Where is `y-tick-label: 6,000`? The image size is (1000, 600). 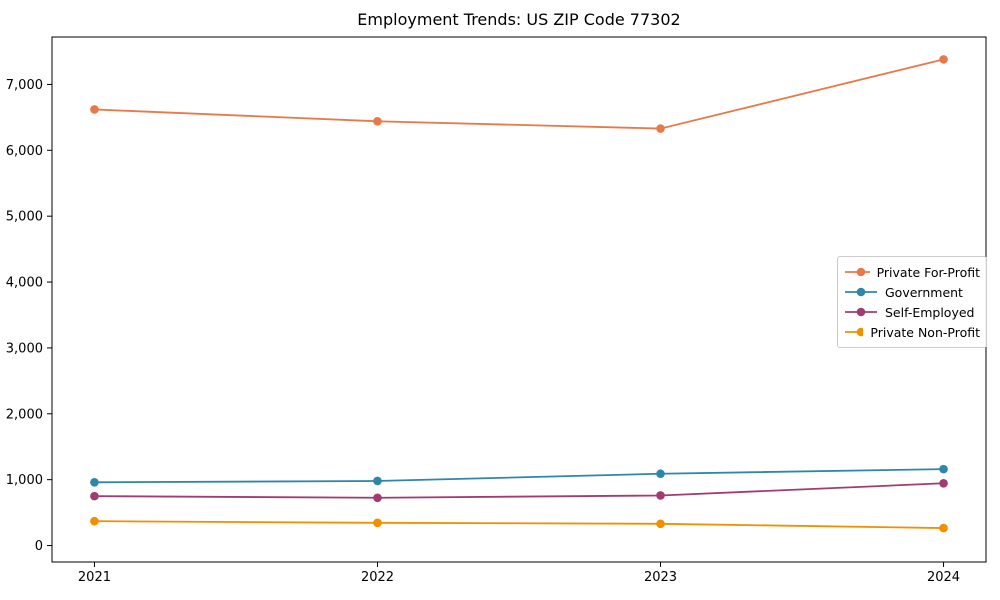
y-tick-label: 6,000 is located at coordinates (24, 151).